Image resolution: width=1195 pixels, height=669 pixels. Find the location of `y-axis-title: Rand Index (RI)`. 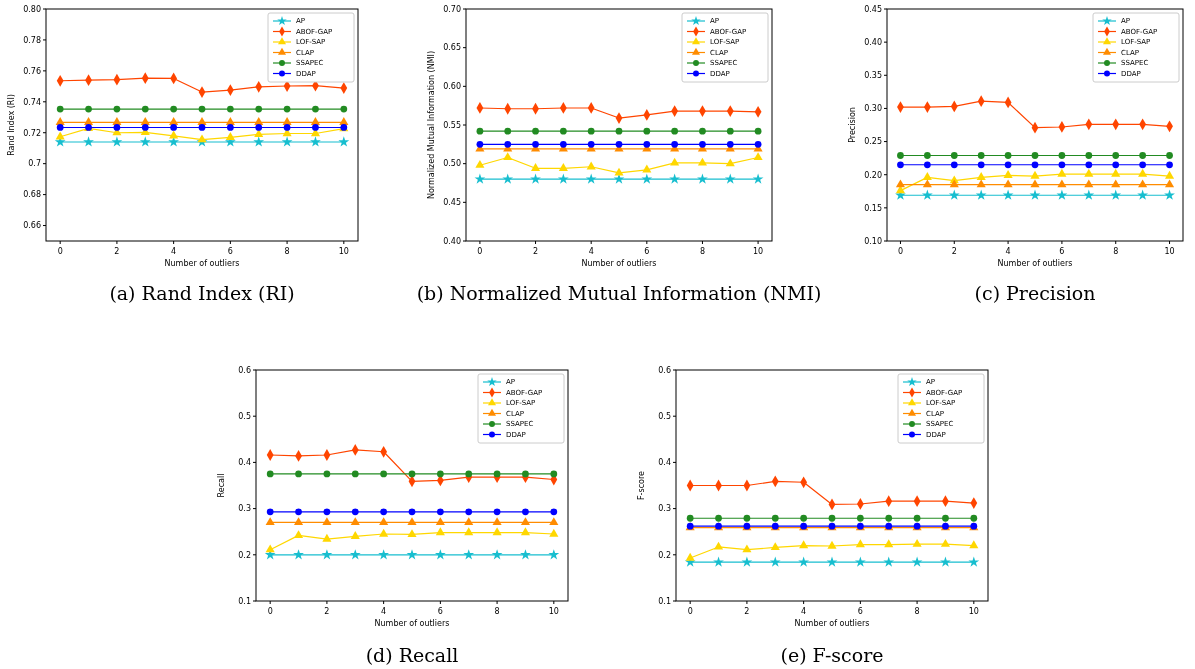

y-axis-title: Rand Index (RI) is located at coordinates (11, 125).